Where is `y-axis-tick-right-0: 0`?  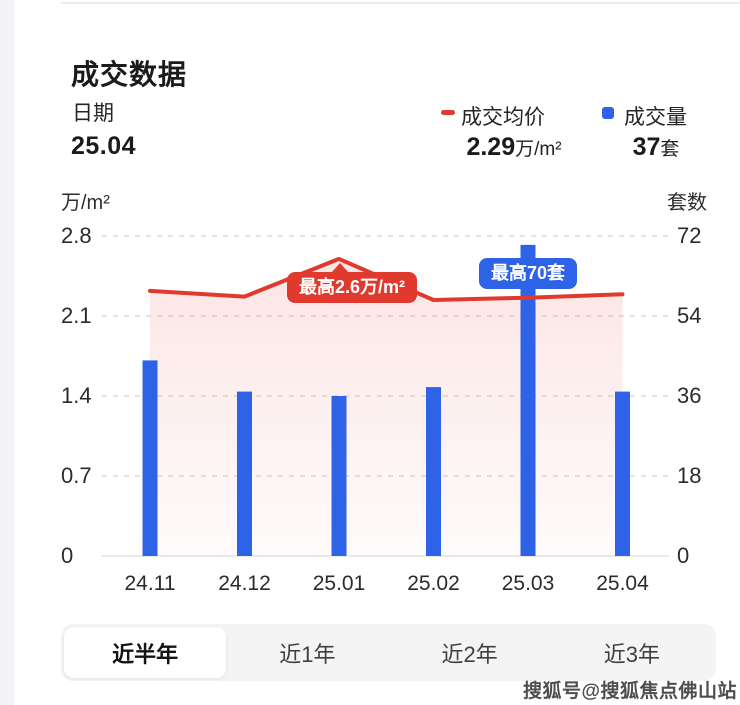
y-axis-tick-right-0: 0 is located at coordinates (683, 555).